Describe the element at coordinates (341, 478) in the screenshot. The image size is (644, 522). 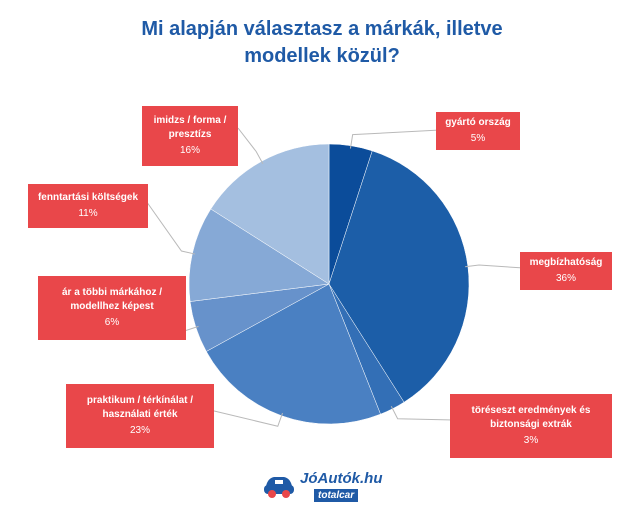
I see `logo-brand-text: JóAutók.hu` at that location.